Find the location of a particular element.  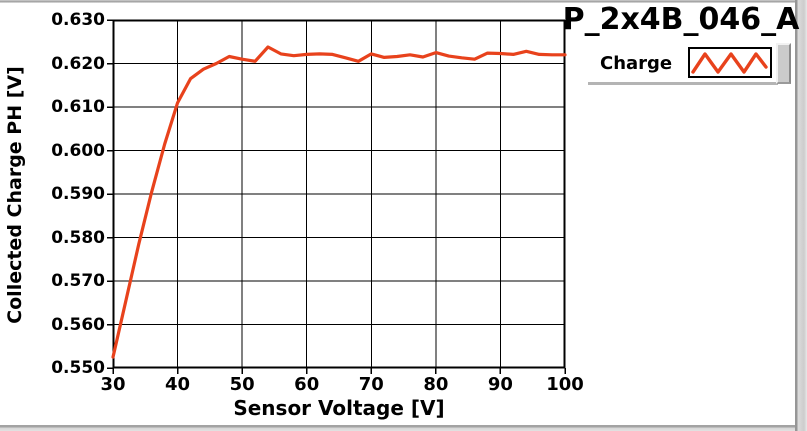

y-tick-label: 0.550 is located at coordinates (78, 368).